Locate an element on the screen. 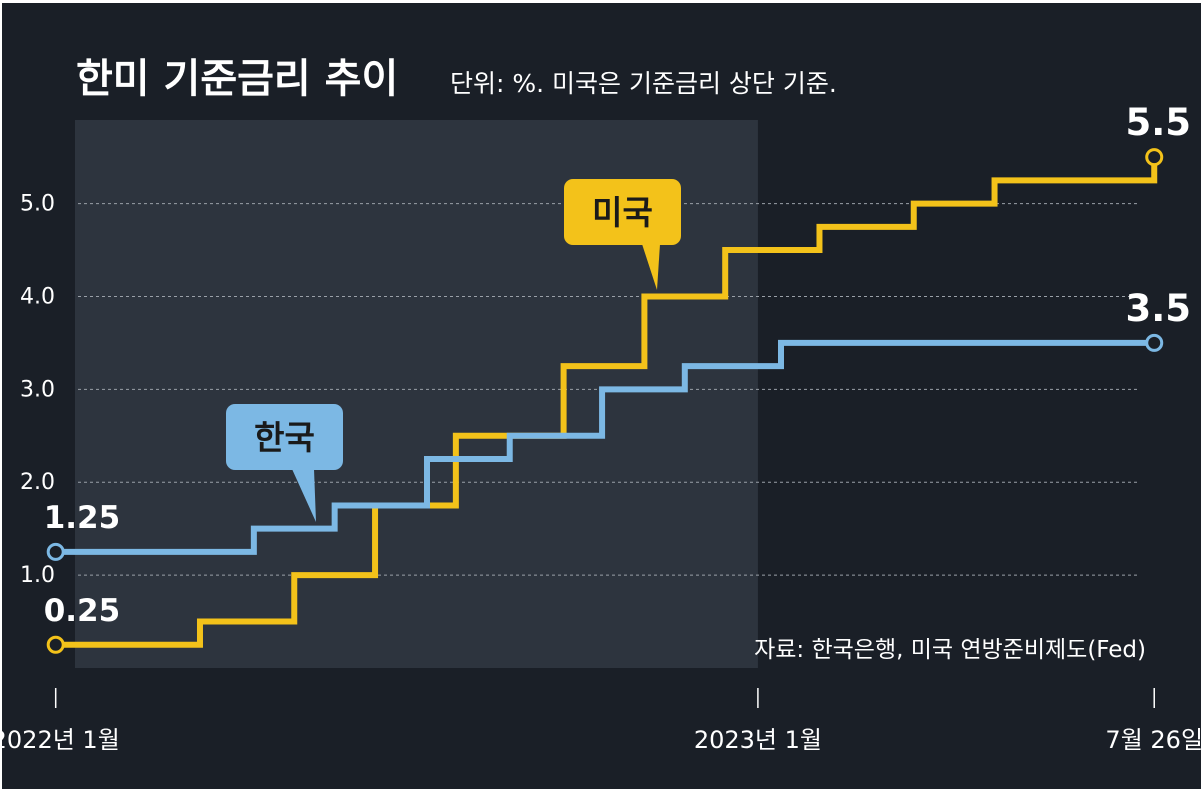  series-name-label: 한국 is located at coordinates (284, 437).